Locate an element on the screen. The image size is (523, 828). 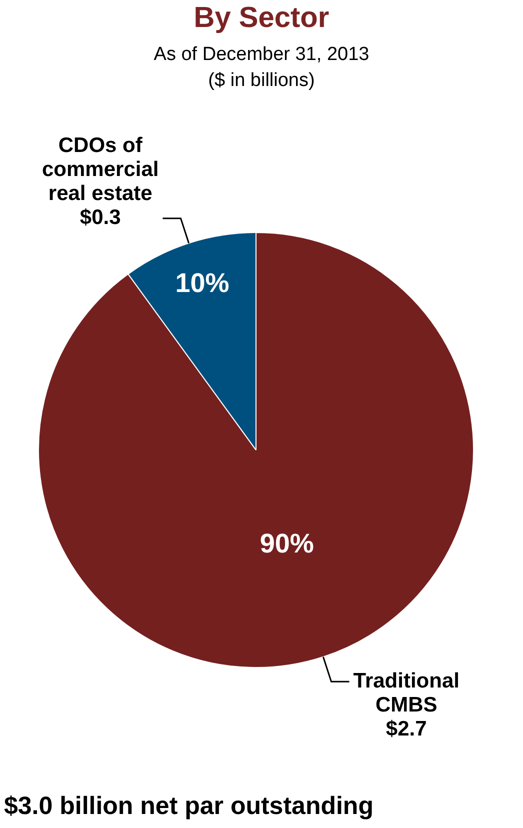
text: $3.0 billion net par outstanding is located at coordinates (189, 806).